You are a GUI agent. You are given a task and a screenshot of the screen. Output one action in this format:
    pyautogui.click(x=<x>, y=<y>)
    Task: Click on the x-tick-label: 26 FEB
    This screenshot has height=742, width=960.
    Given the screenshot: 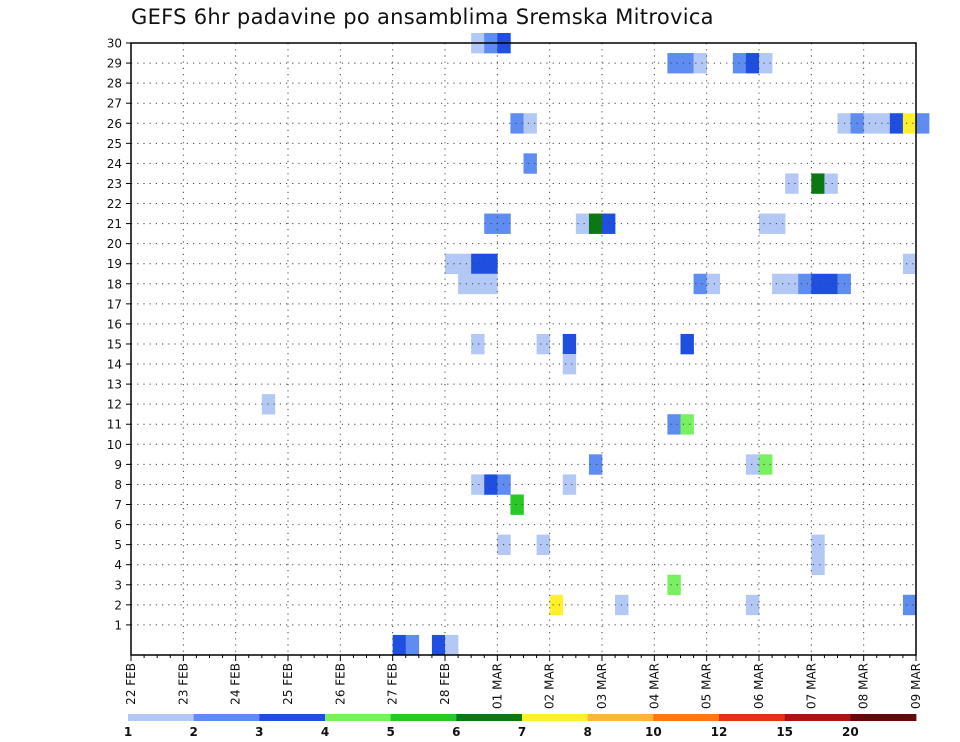 What is the action you would take?
    pyautogui.click(x=340, y=684)
    